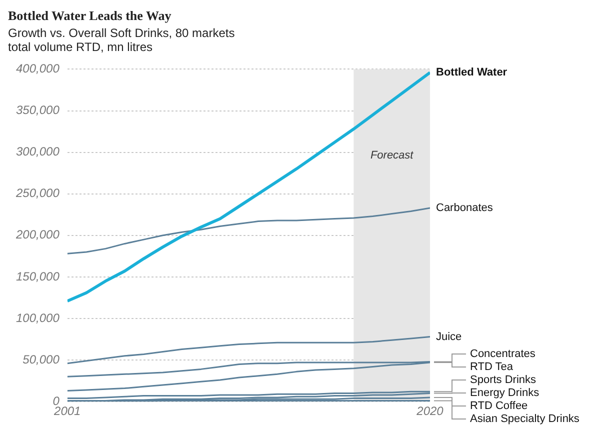 This screenshot has width=598, height=447. I want to click on y-axis-title: total volume RTD, mn litres, so click(81, 47).